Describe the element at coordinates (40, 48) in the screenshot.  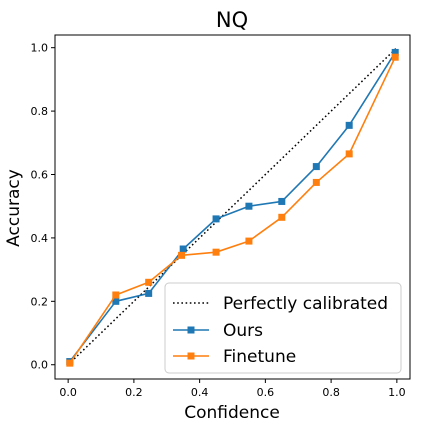
I see `y-tick-label: 1.0` at that location.